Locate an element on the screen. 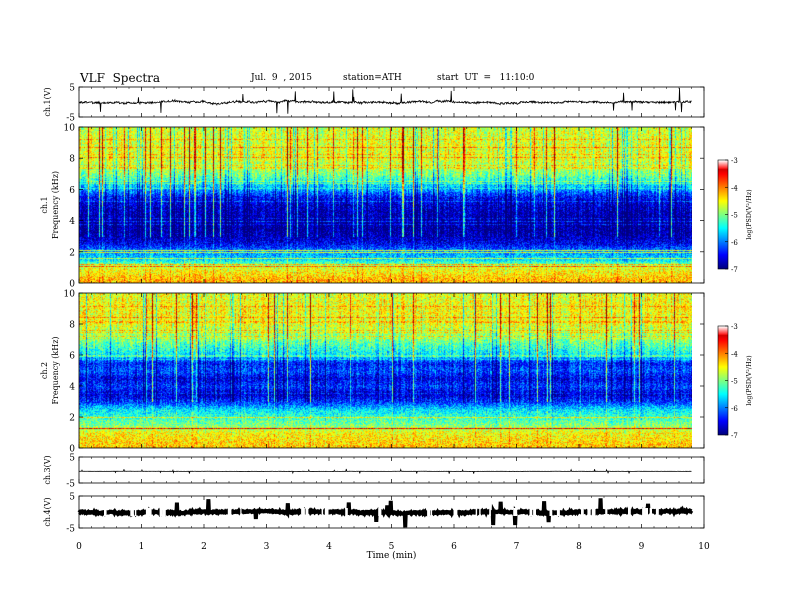 This screenshot has width=792, height=612. channel-label: ch.4(V) is located at coordinates (47, 511).